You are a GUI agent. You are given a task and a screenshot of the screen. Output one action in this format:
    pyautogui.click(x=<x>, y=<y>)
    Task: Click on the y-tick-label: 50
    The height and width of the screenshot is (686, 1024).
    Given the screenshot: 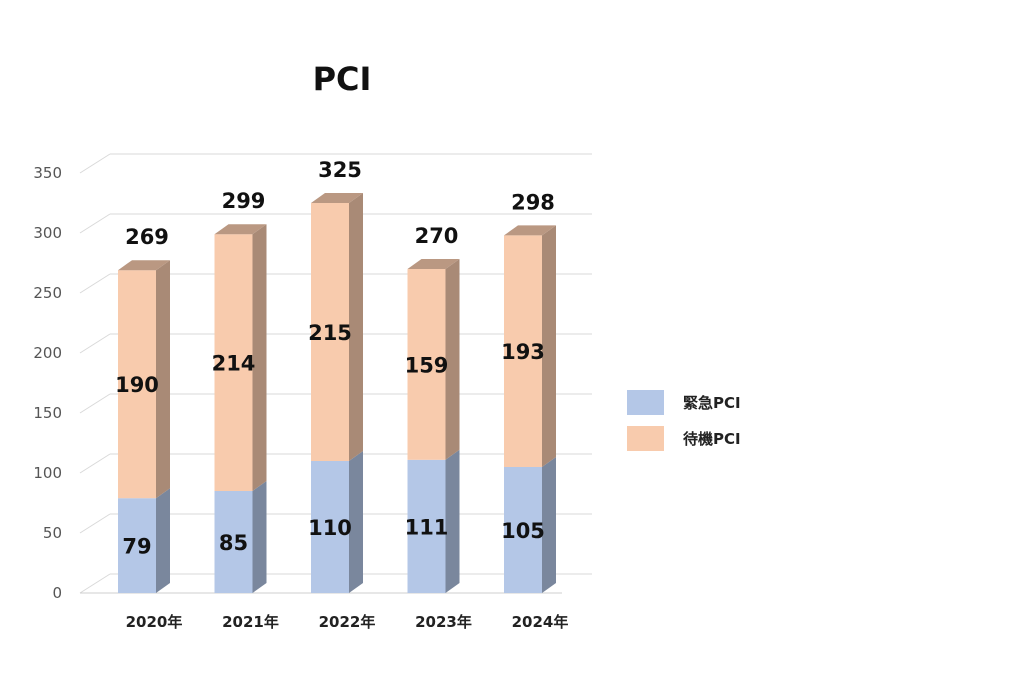 What is the action you would take?
    pyautogui.click(x=52, y=533)
    